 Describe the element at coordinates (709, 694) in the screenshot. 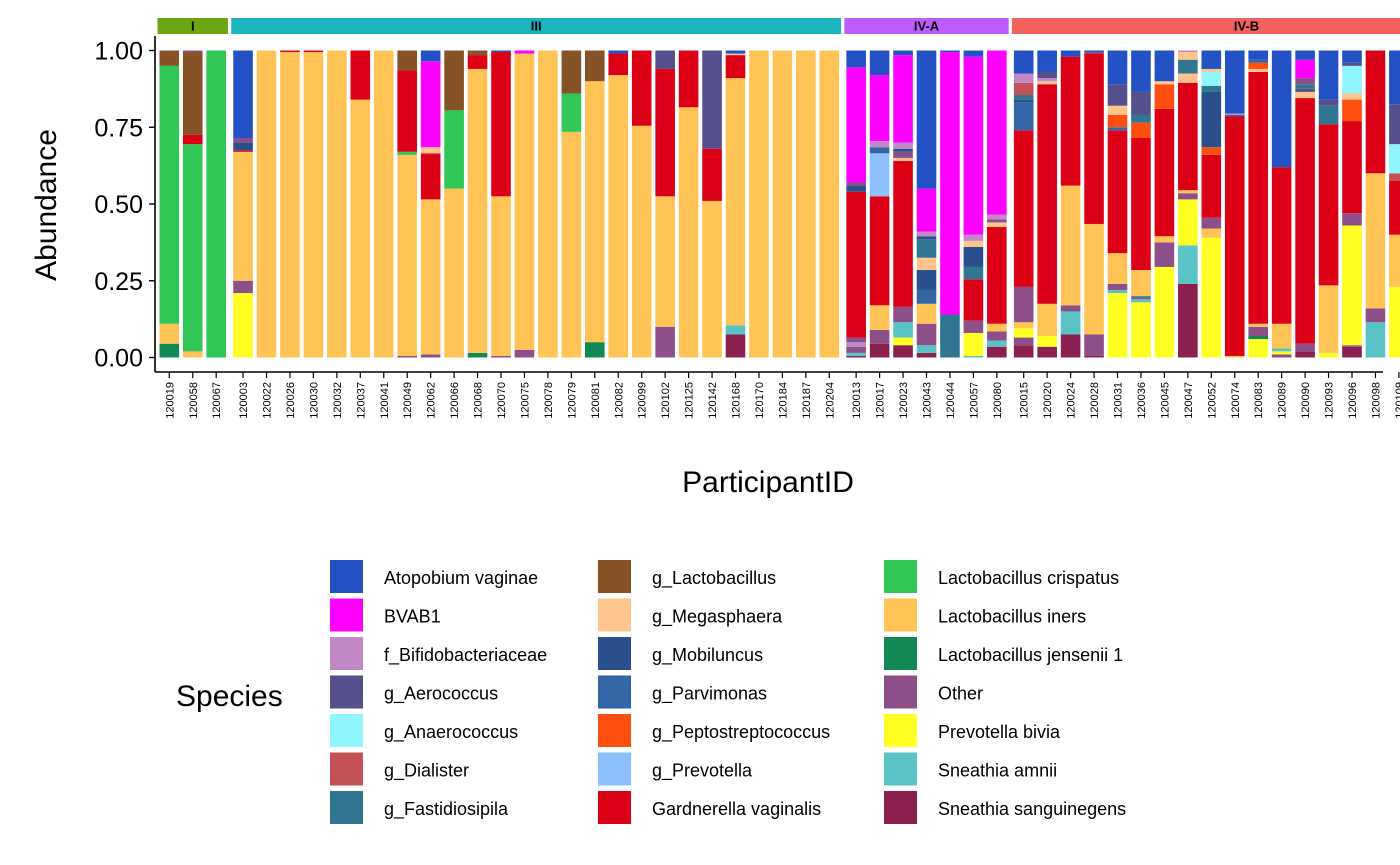

I see `legend-label: g_Parvimonas` at that location.